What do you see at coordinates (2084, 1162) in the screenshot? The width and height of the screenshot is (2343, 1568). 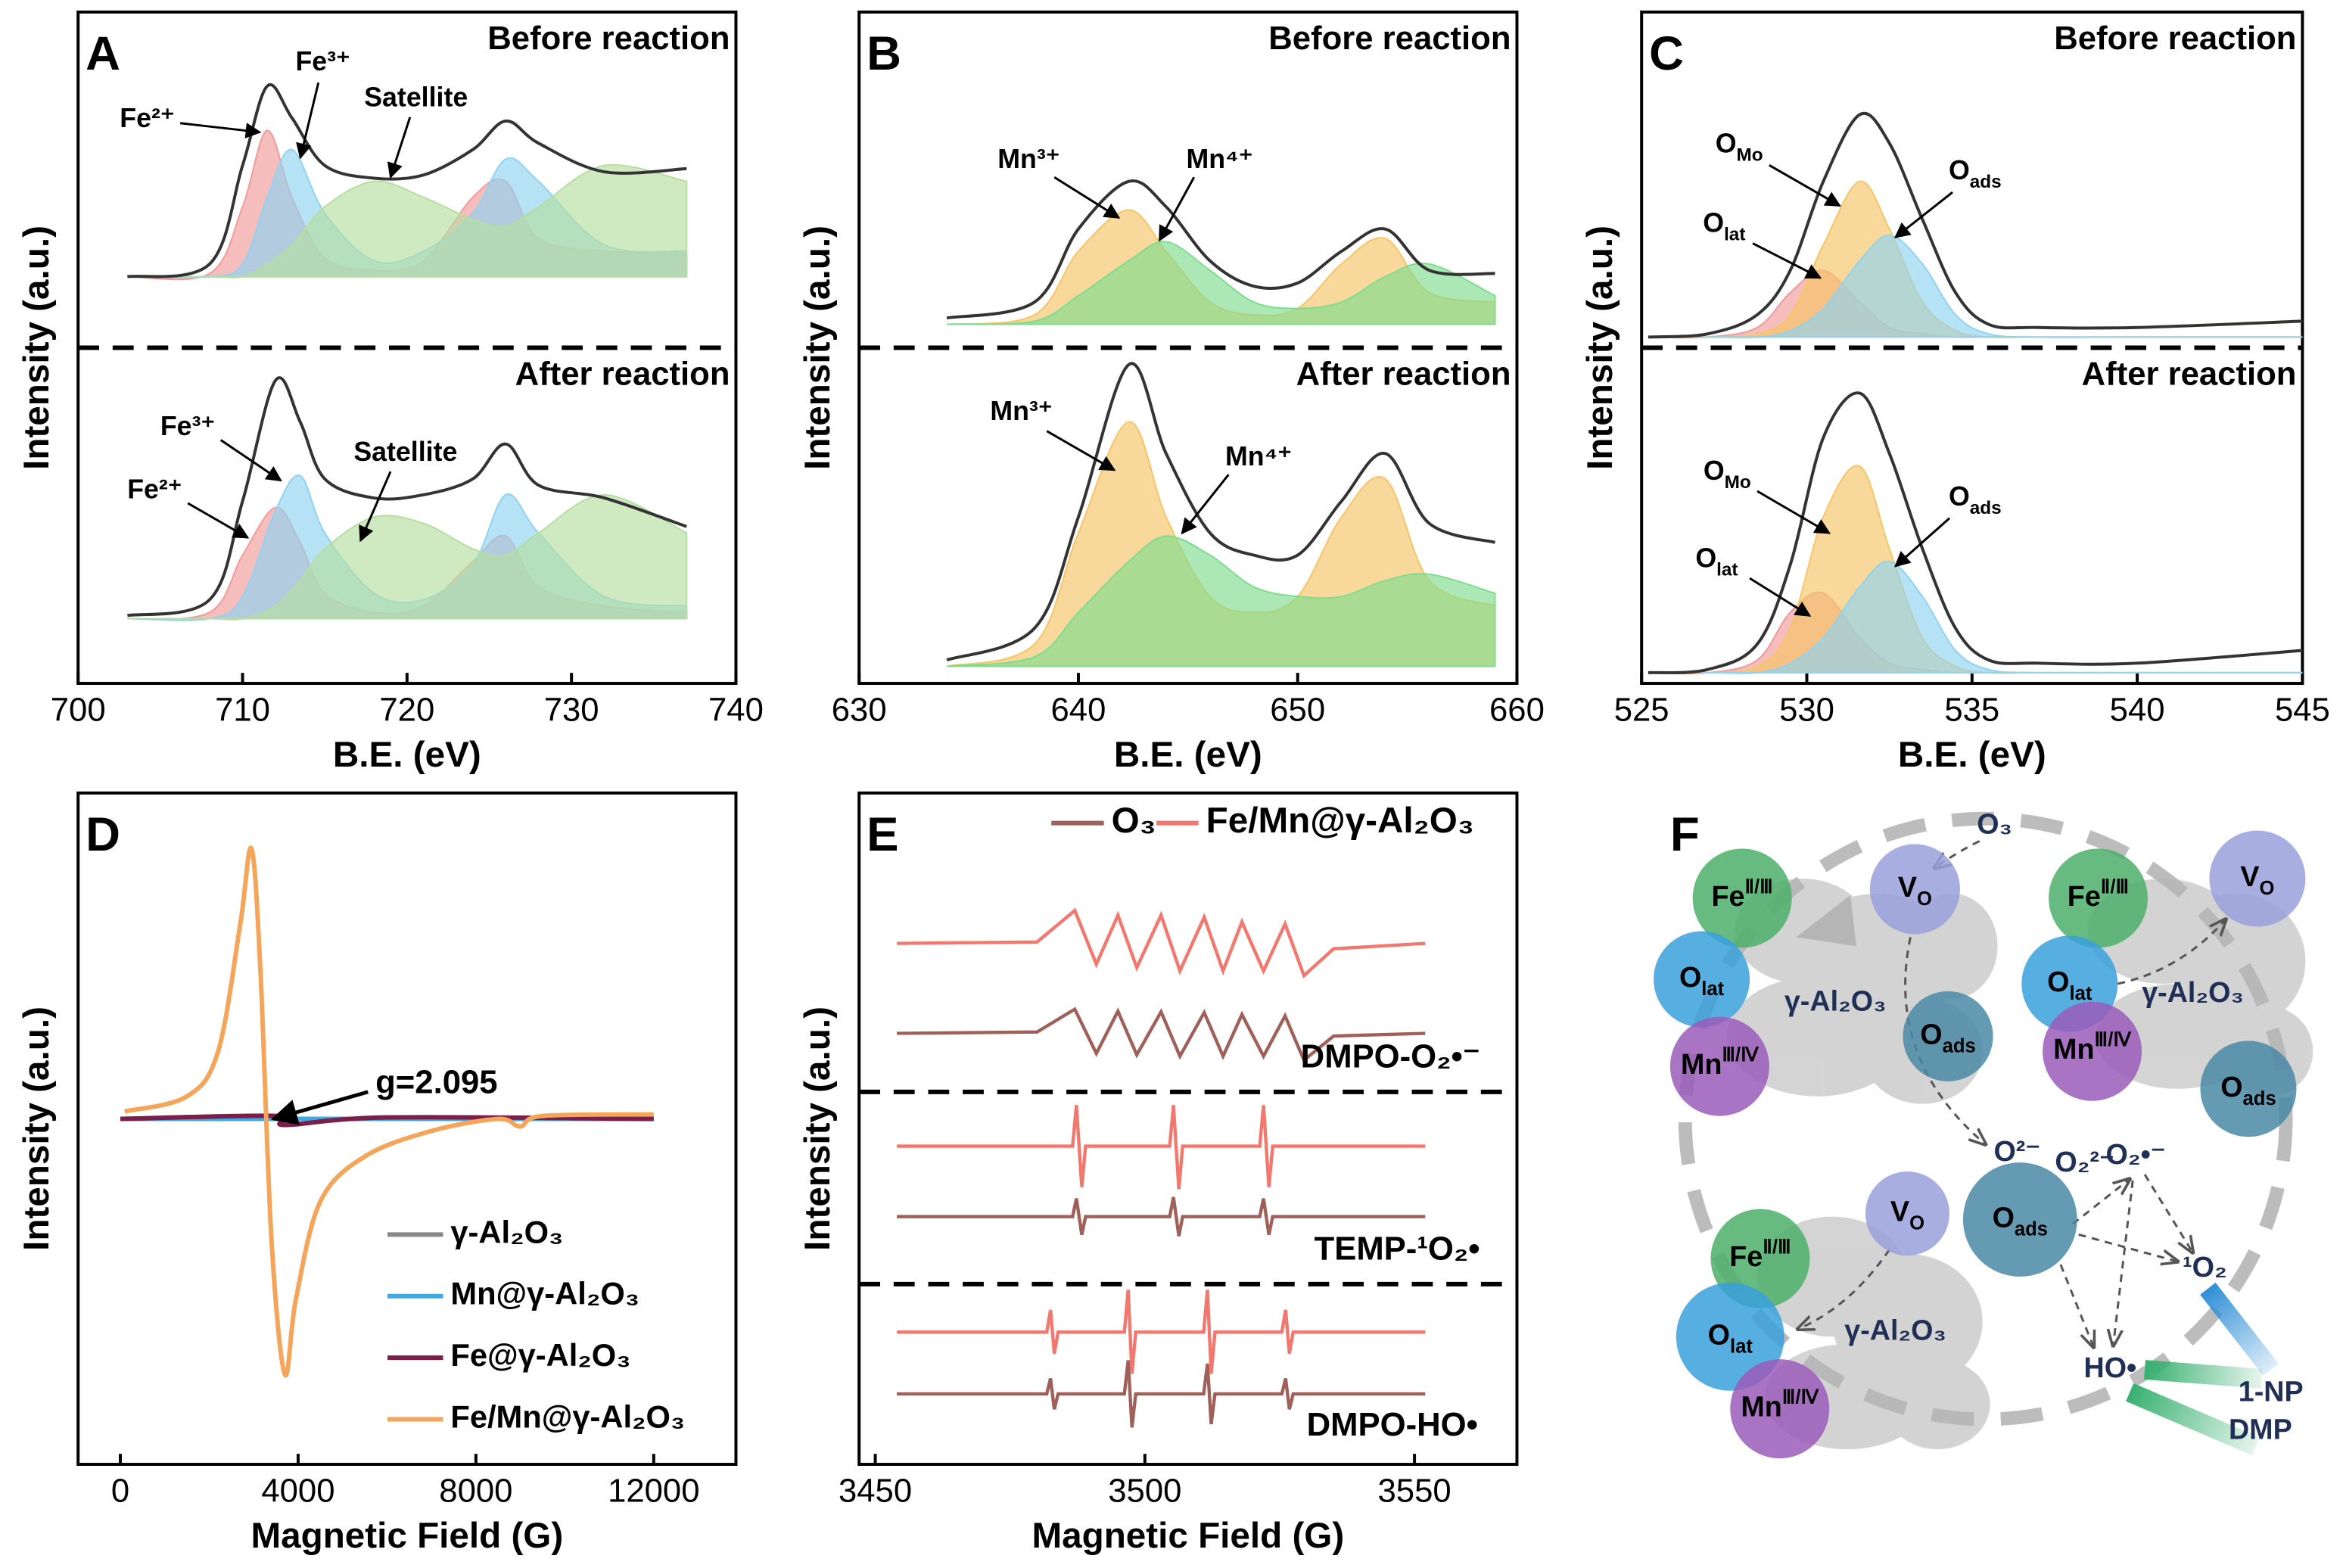 I see `species-label: O₂²⁻` at bounding box center [2084, 1162].